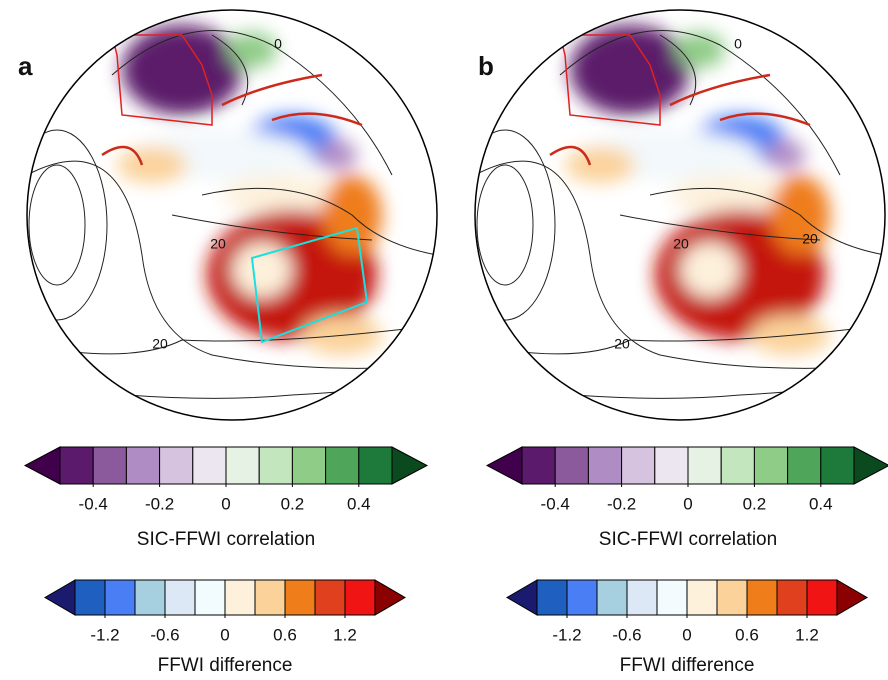 The image size is (888, 680). Describe the element at coordinates (25, 66) in the screenshot. I see `panel-label: a` at that location.